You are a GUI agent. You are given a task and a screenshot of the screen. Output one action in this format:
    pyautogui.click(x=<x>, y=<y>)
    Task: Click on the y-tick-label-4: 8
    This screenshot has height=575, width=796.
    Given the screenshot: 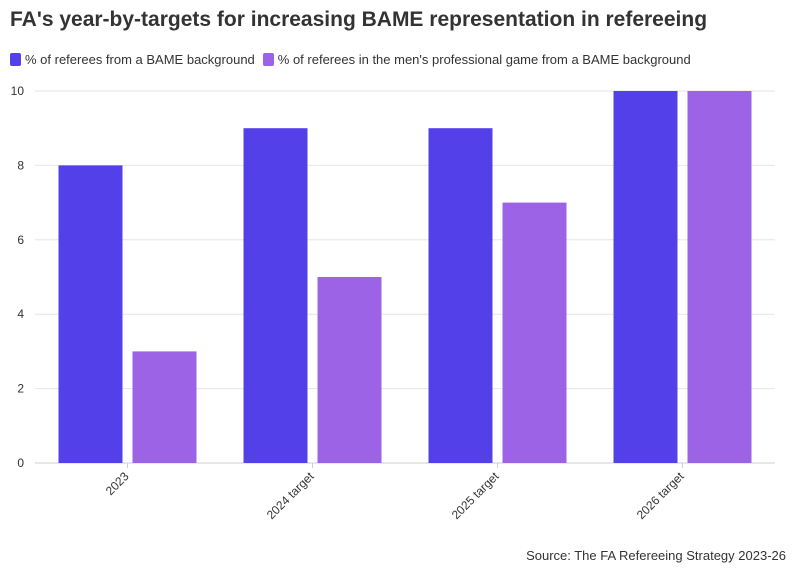 What is the action you would take?
    pyautogui.click(x=20, y=165)
    